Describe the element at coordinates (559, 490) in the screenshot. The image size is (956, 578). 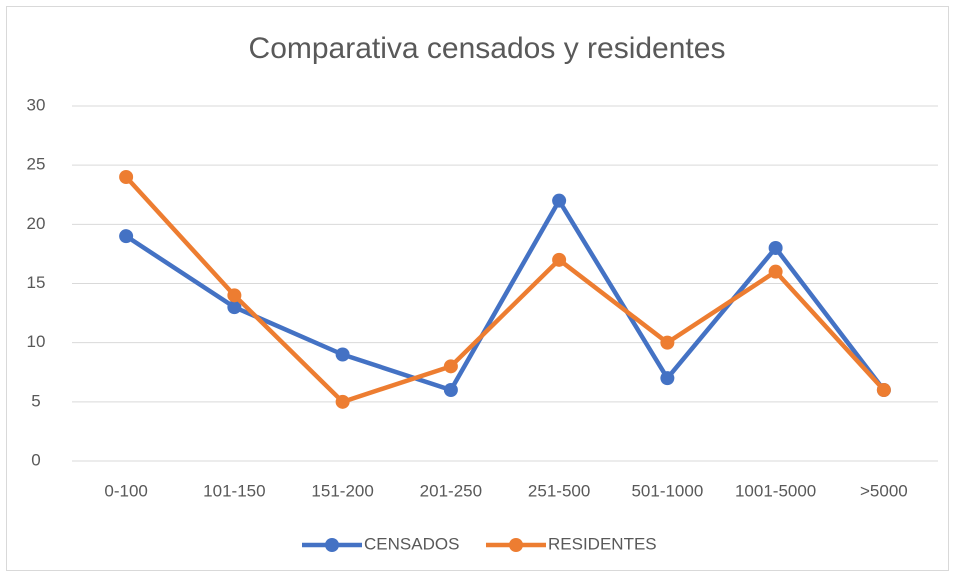
I see `x-tick-label: 251-500` at that location.